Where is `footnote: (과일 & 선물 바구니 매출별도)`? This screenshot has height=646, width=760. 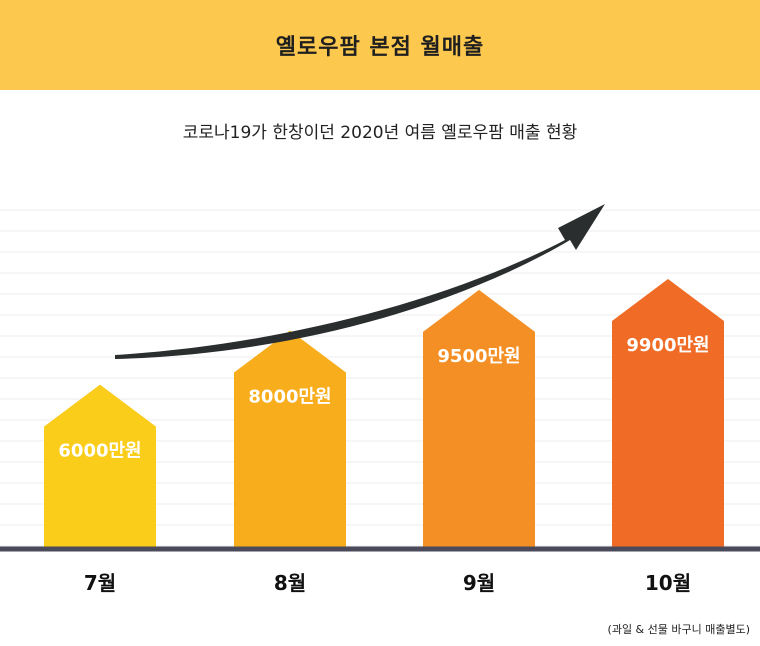
footnote: (과일 & 선물 바구니 매출별도) is located at coordinates (678, 629).